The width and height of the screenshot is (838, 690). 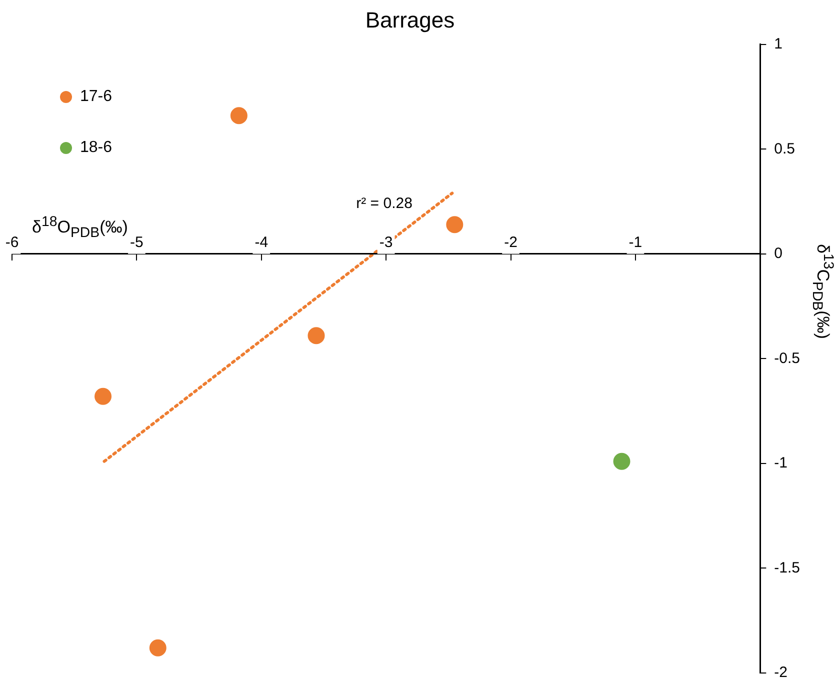 What do you see at coordinates (778, 253) in the screenshot?
I see `y-tick-label: 0` at bounding box center [778, 253].